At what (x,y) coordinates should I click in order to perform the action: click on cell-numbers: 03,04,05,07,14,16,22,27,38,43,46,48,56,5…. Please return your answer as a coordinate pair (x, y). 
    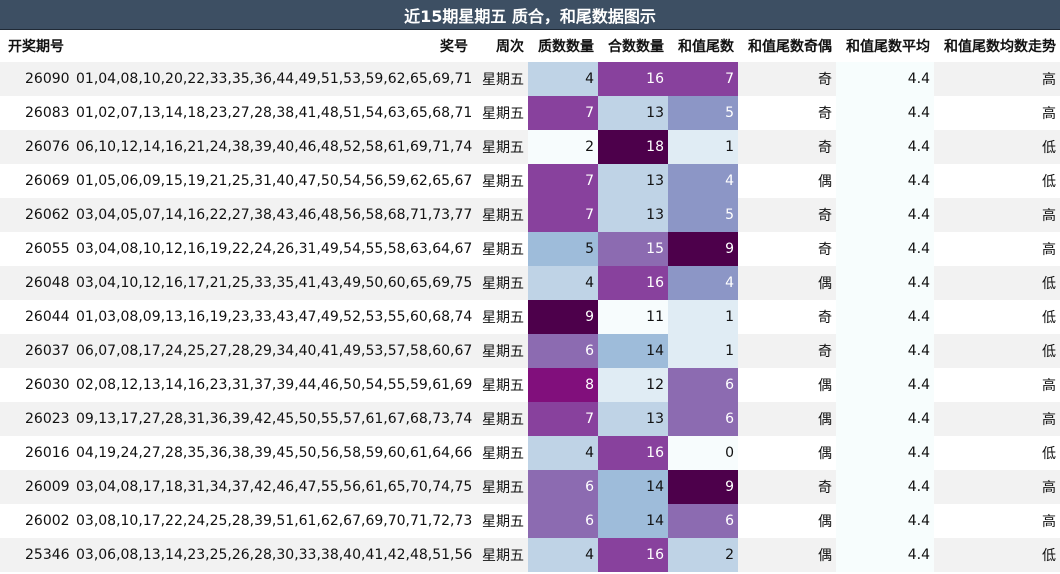
    Looking at the image, I should click on (272, 215).